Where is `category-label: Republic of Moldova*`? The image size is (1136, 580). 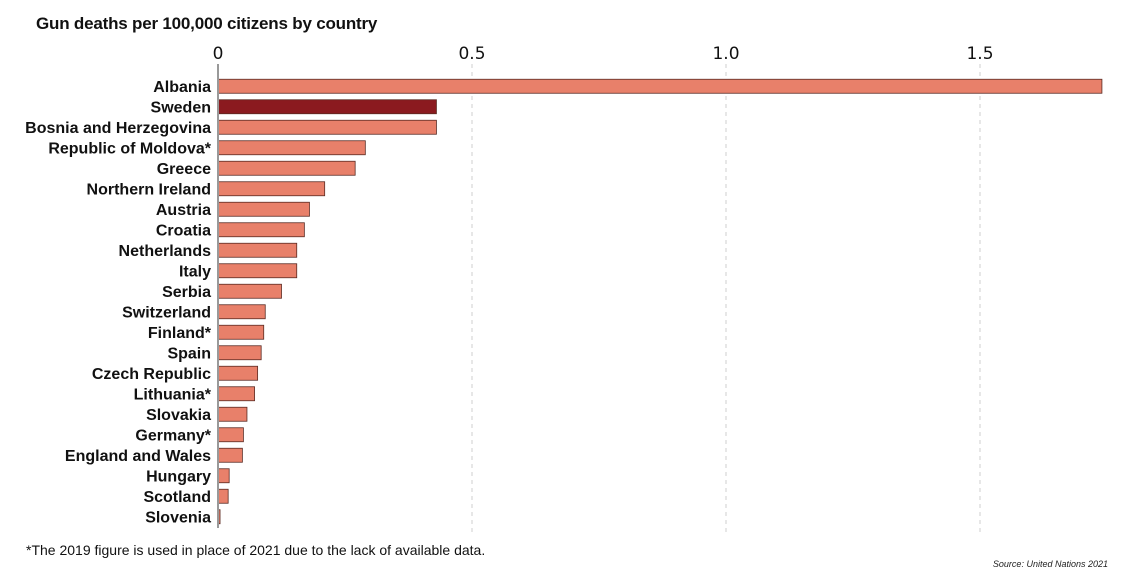 category-label: Republic of Moldova* is located at coordinates (129, 148).